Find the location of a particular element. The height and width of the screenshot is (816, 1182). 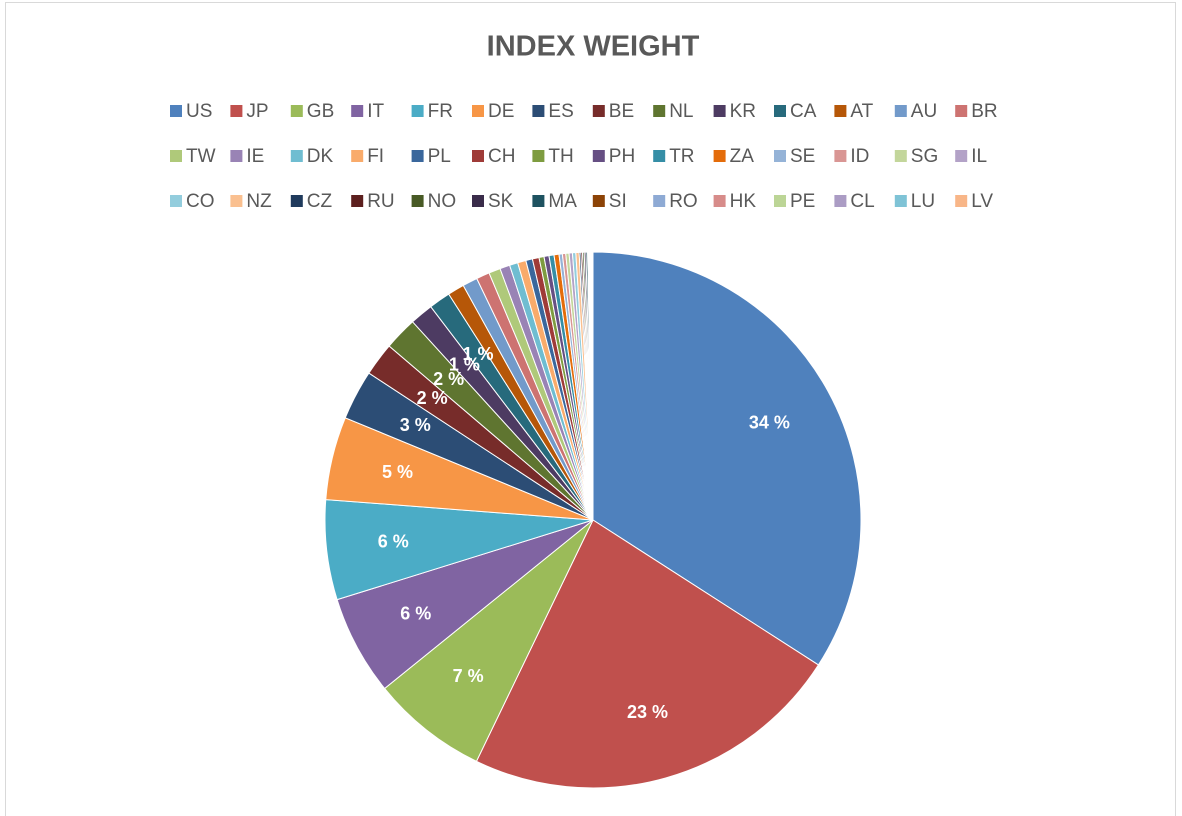

legend-label: AT is located at coordinates (861, 111).